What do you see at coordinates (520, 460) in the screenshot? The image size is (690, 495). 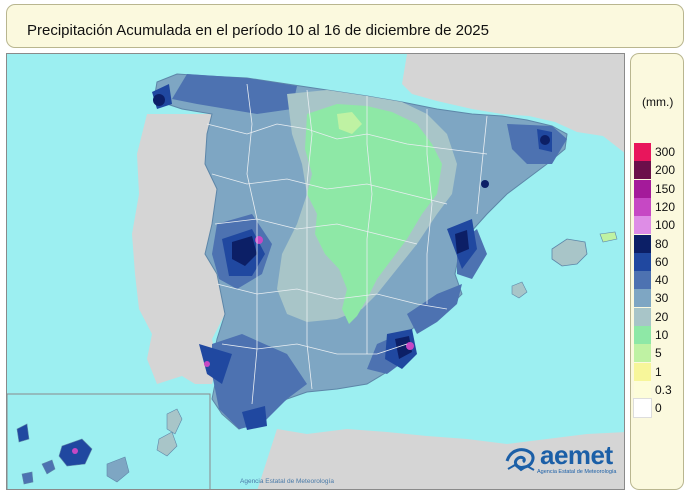 I see `aemet-logo-icon` at bounding box center [520, 460].